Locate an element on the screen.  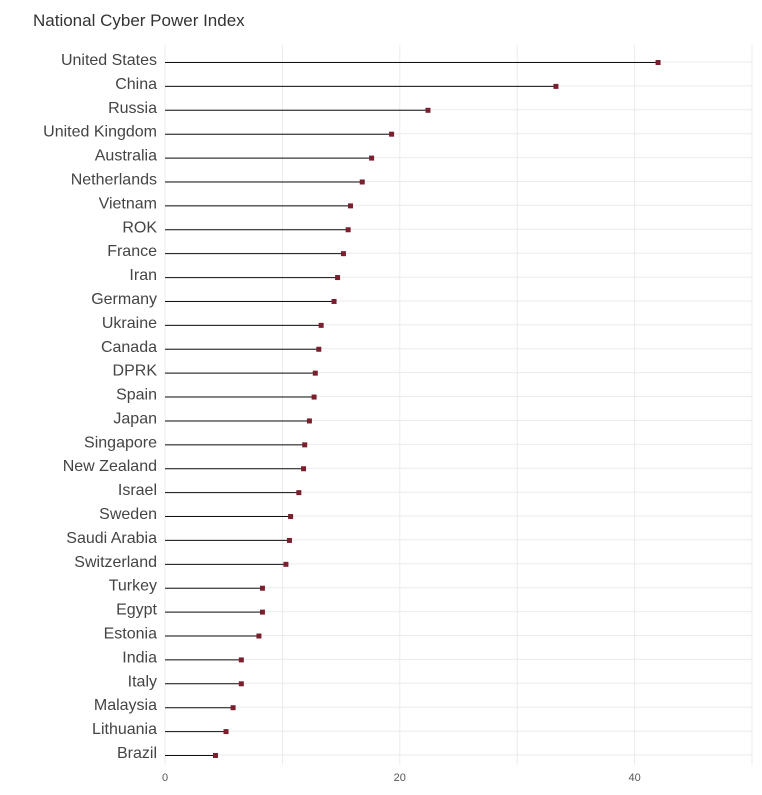
category-label: Iran is located at coordinates (143, 275).